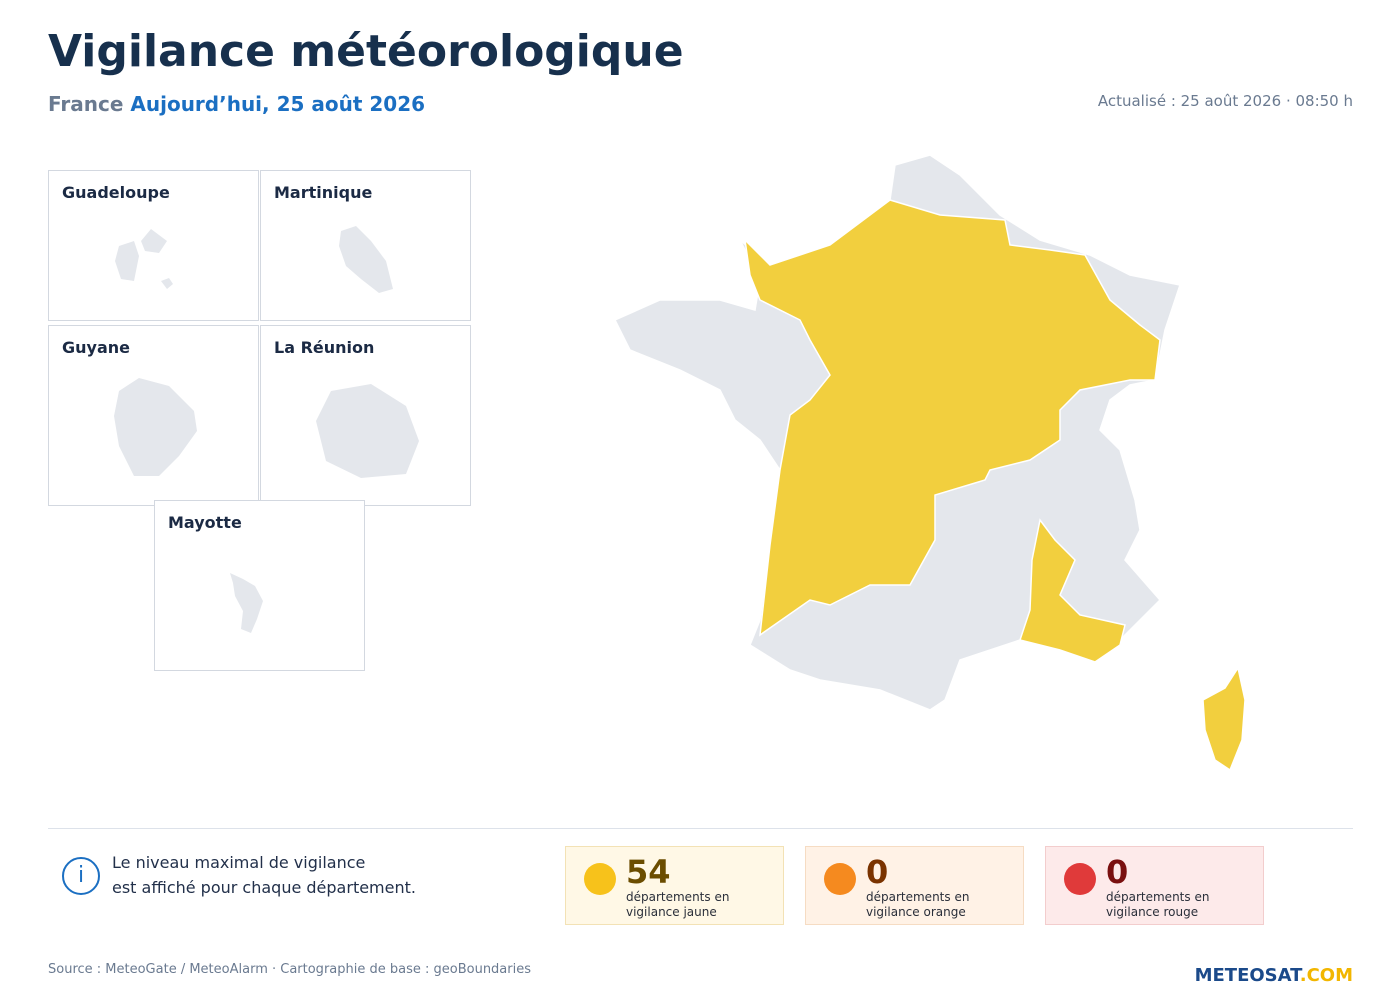 The height and width of the screenshot is (1000, 1400). What do you see at coordinates (700, 828) in the screenshot?
I see `divider` at bounding box center [700, 828].